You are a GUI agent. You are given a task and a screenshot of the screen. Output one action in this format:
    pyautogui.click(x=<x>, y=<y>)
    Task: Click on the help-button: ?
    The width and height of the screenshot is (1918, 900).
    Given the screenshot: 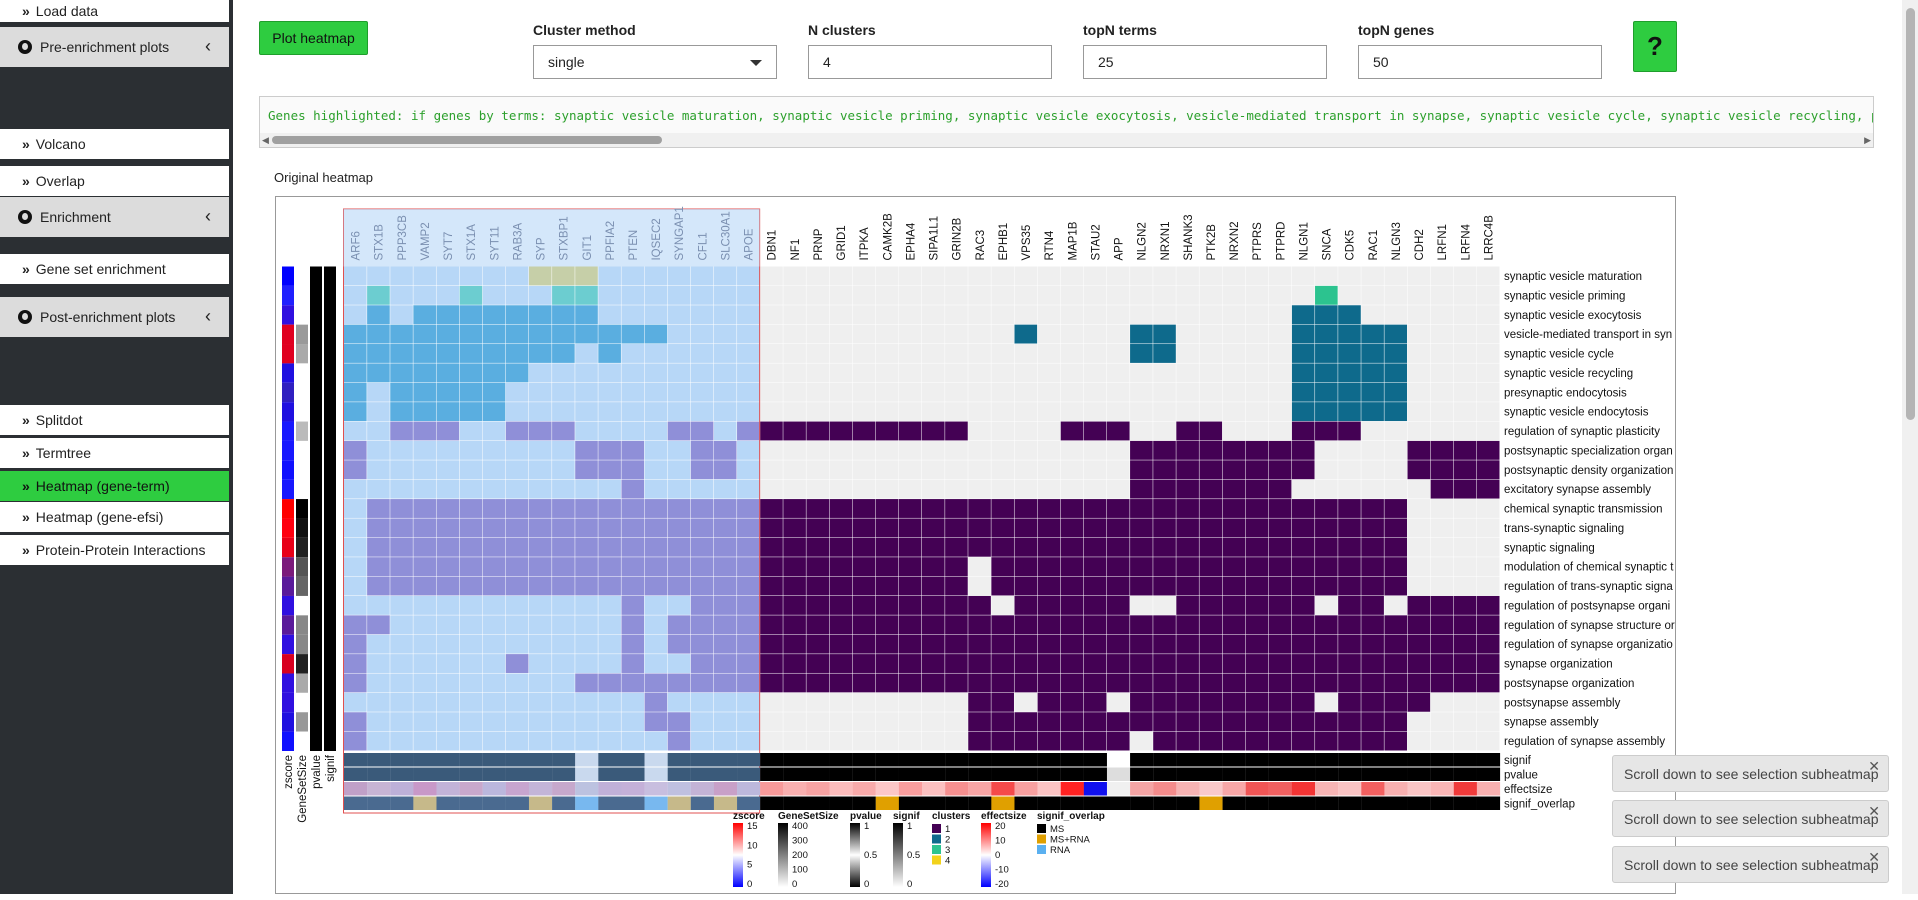 What is the action you would take?
    pyautogui.click(x=1655, y=46)
    